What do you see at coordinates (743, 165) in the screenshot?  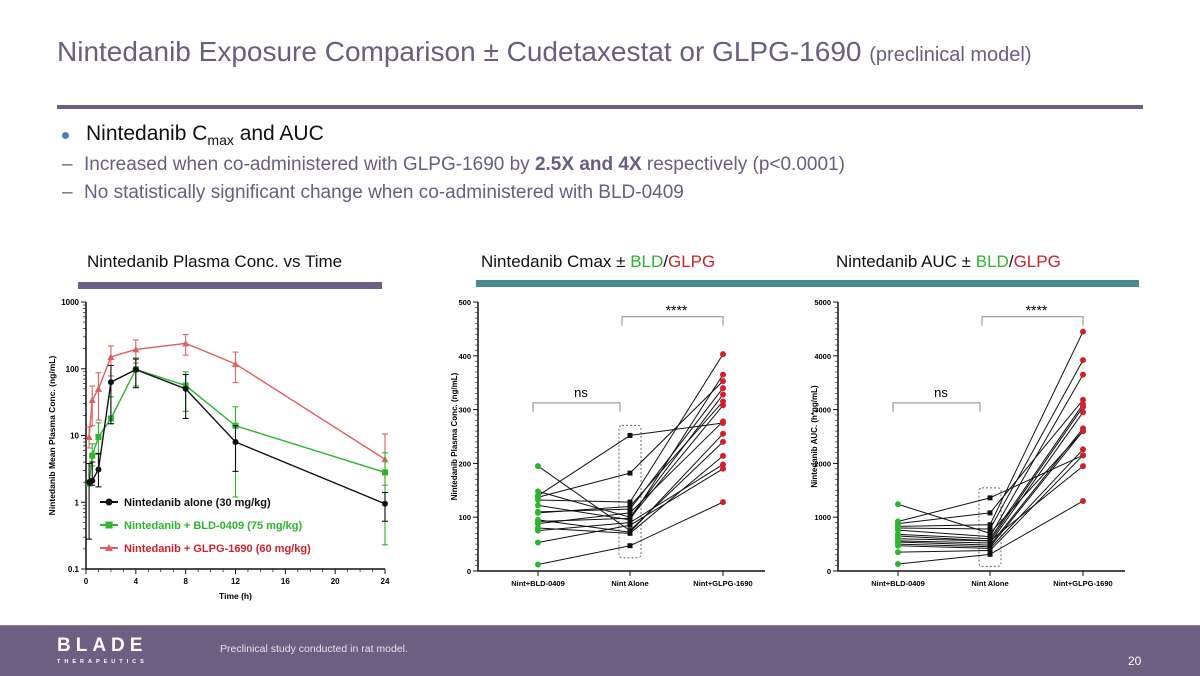 I see `sub-bullet-1-post: respectively (p<0.0001)` at bounding box center [743, 165].